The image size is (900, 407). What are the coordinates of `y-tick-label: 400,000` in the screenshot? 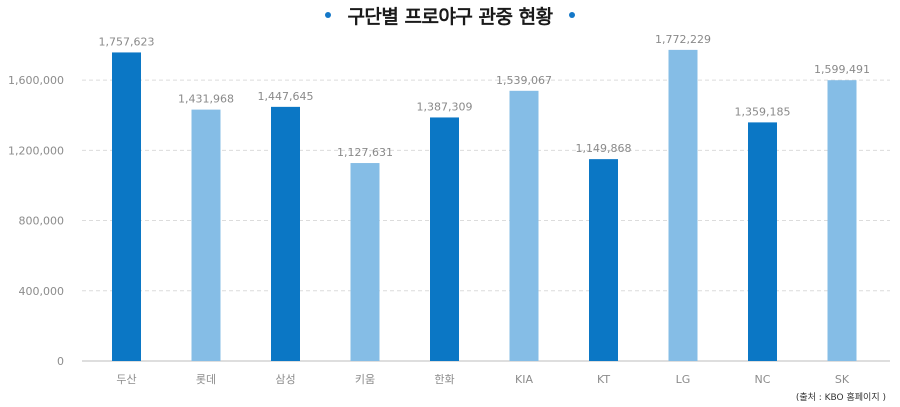 It's located at (42, 291).